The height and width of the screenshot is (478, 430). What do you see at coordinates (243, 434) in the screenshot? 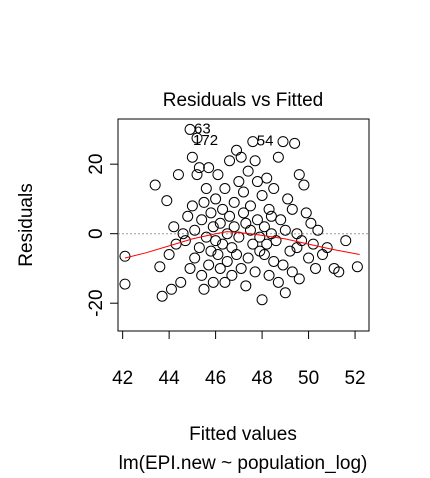
I see `x-axis-label: Fitted values` at bounding box center [243, 434].